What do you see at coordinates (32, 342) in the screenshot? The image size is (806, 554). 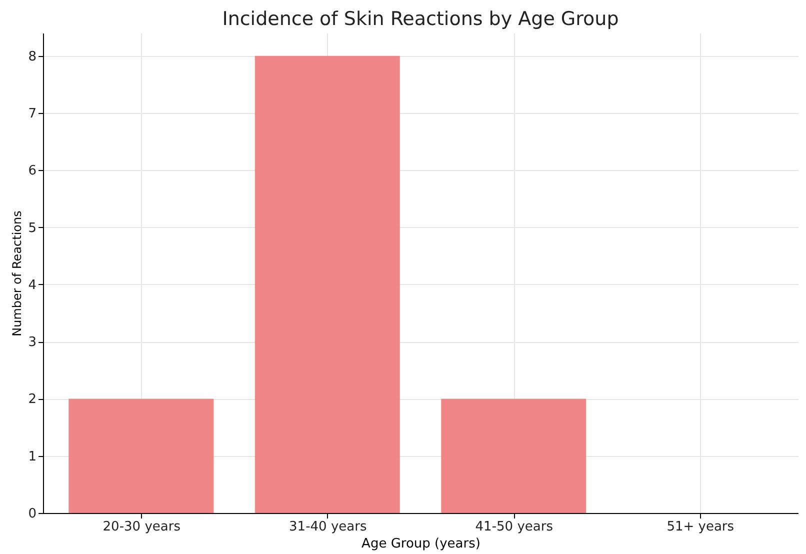 I see `y-tick-label: 3` at bounding box center [32, 342].